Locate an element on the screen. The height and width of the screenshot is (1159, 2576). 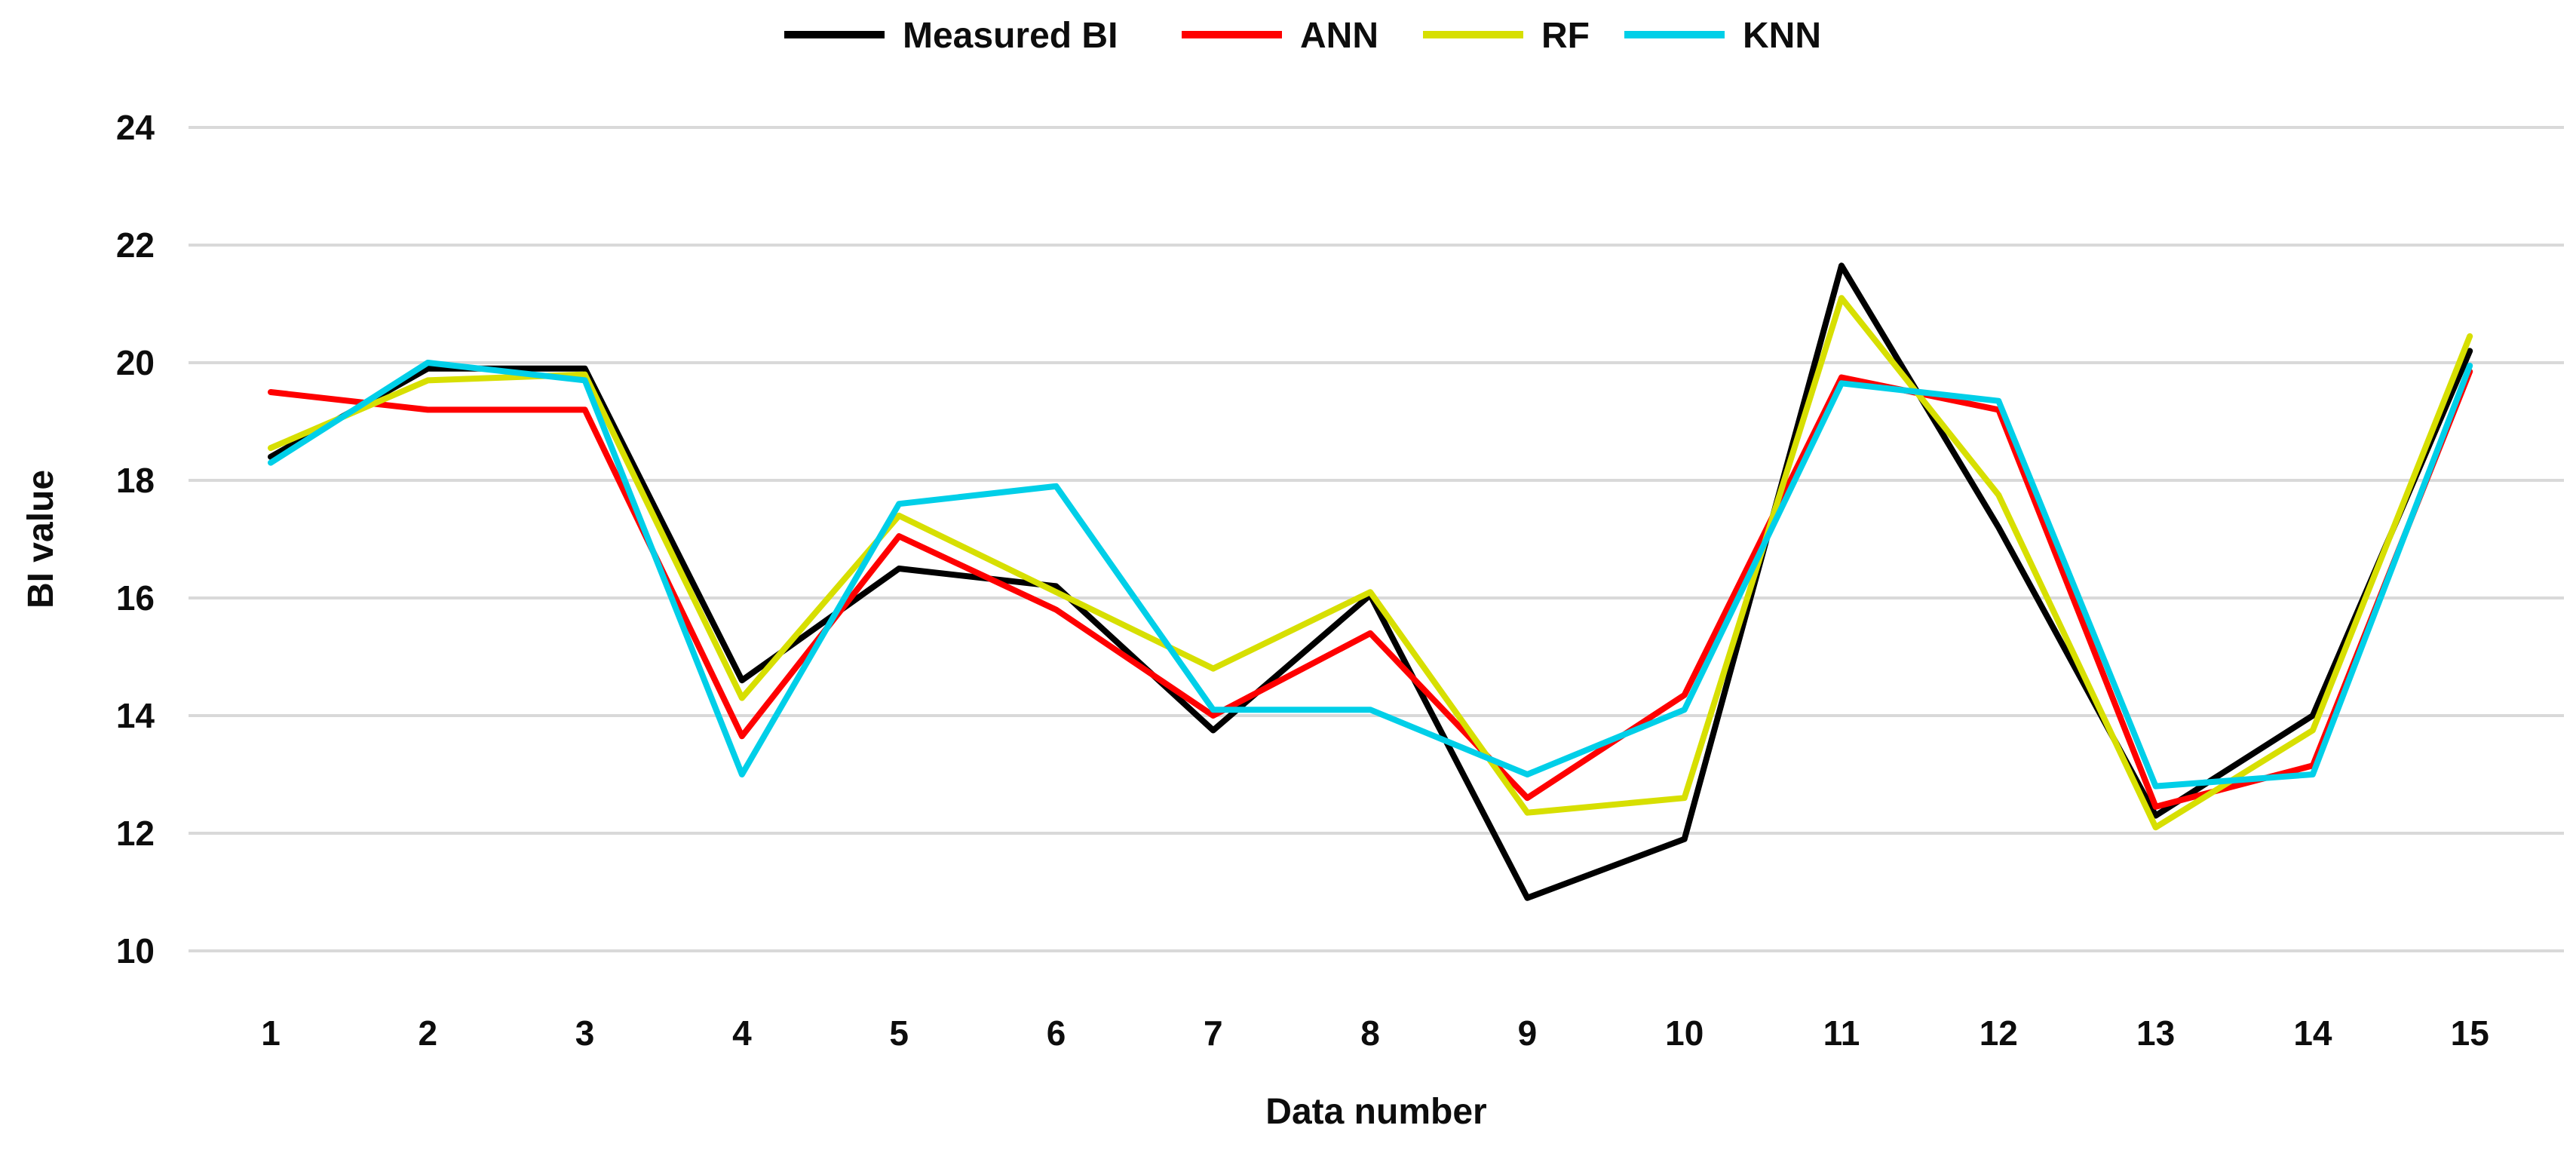
legend: Measured BI ANN RF KNN is located at coordinates (1302, 36).